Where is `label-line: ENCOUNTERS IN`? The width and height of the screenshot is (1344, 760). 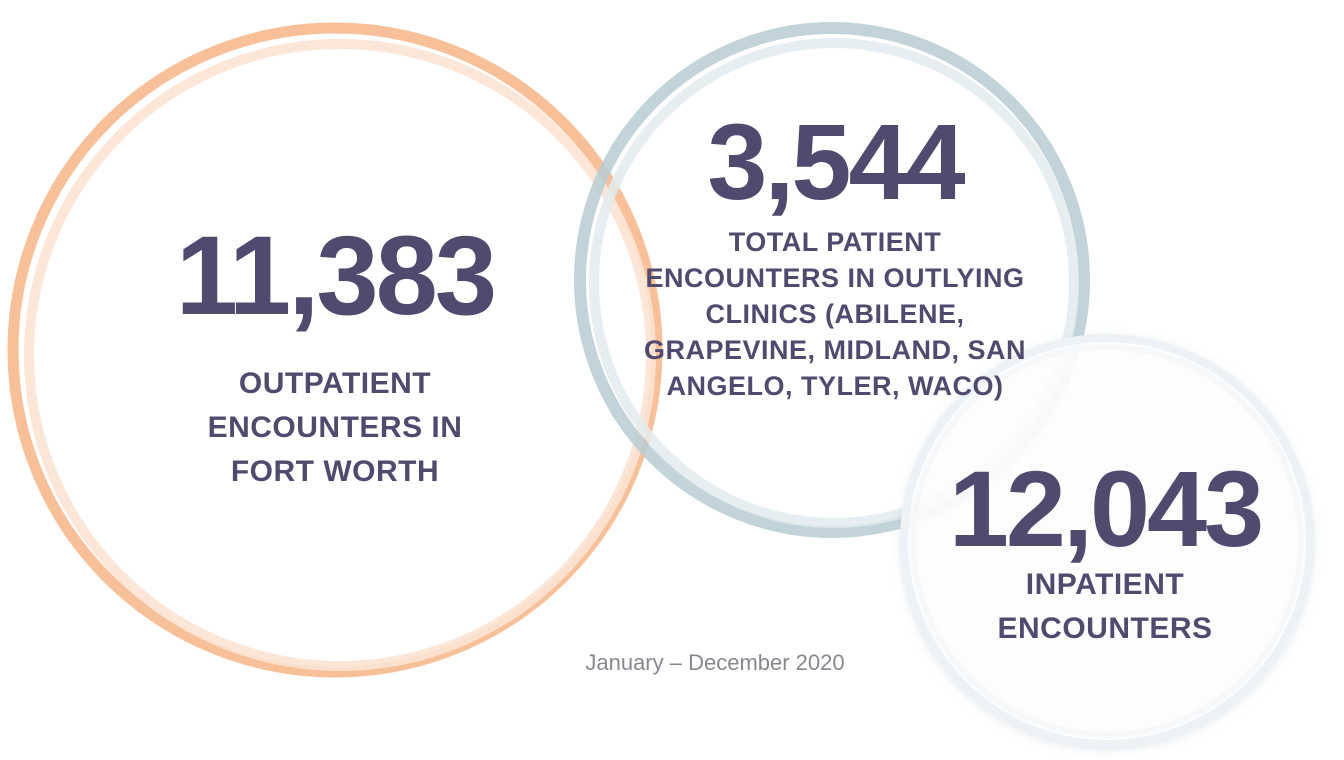 label-line: ENCOUNTERS IN is located at coordinates (335, 427).